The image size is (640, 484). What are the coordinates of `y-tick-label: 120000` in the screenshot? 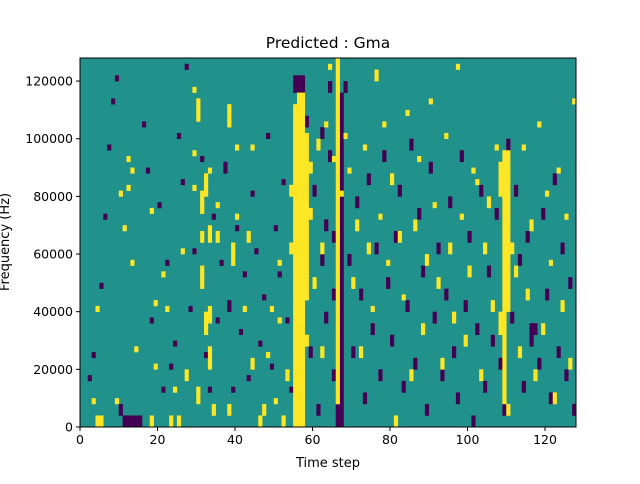 It's located at (49, 81).